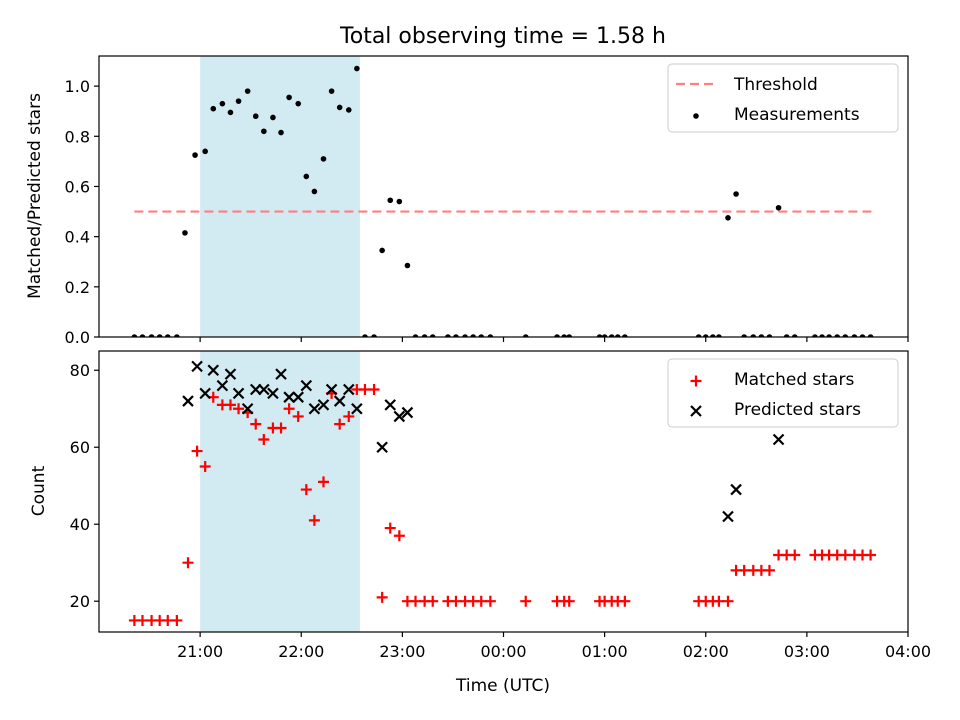  Describe the element at coordinates (797, 115) in the screenshot. I see `legend-label: Measurements` at that location.